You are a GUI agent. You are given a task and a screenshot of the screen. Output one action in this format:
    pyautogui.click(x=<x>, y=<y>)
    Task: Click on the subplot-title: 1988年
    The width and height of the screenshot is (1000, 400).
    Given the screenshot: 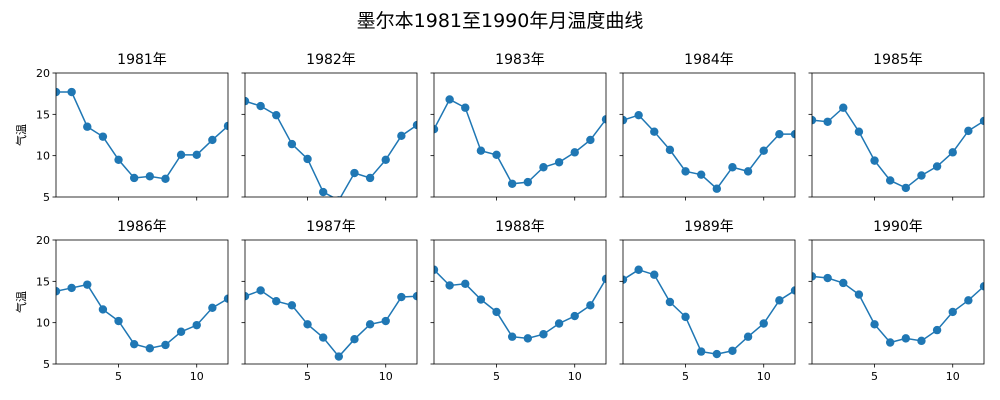 What is the action you would take?
    pyautogui.click(x=520, y=227)
    